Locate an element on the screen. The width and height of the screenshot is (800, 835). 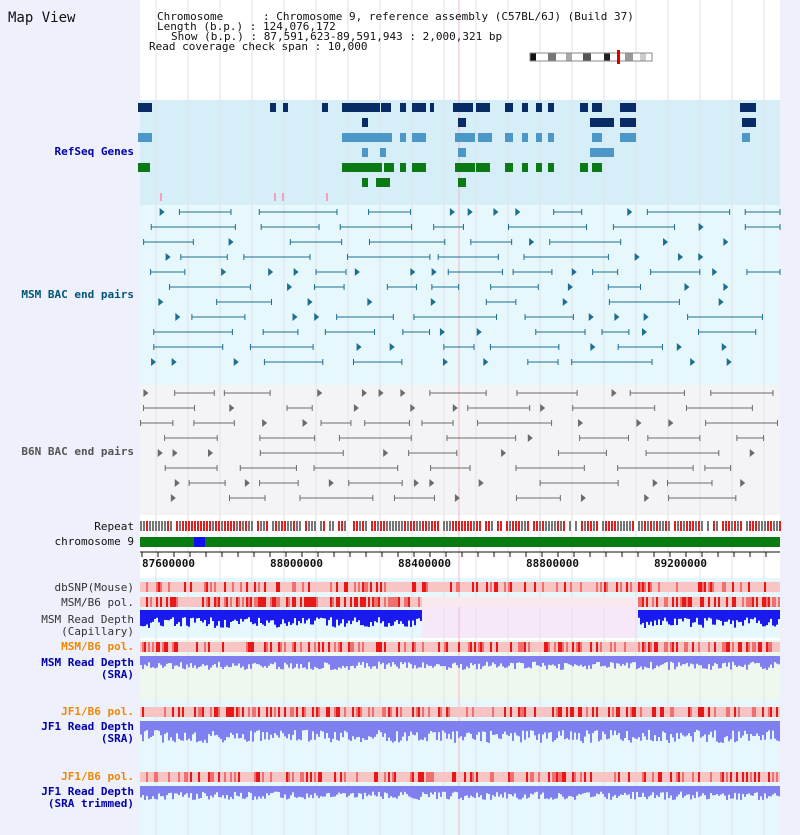
refseq-track-label: RefSeq Genes is located at coordinates (94, 151).